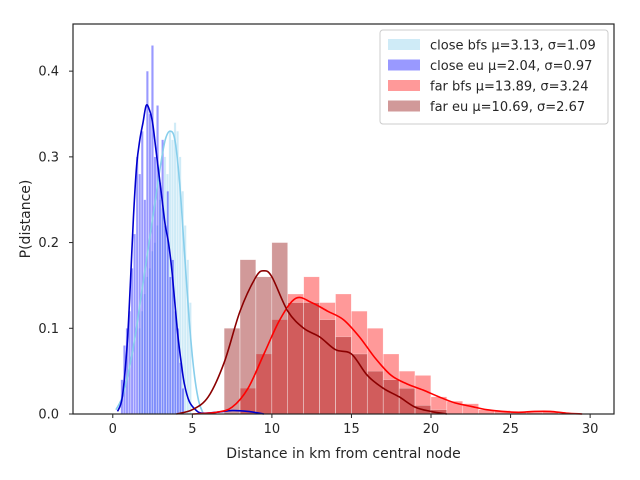 This screenshot has width=640, height=480. I want to click on x-tick-label-6: 30, so click(590, 429).